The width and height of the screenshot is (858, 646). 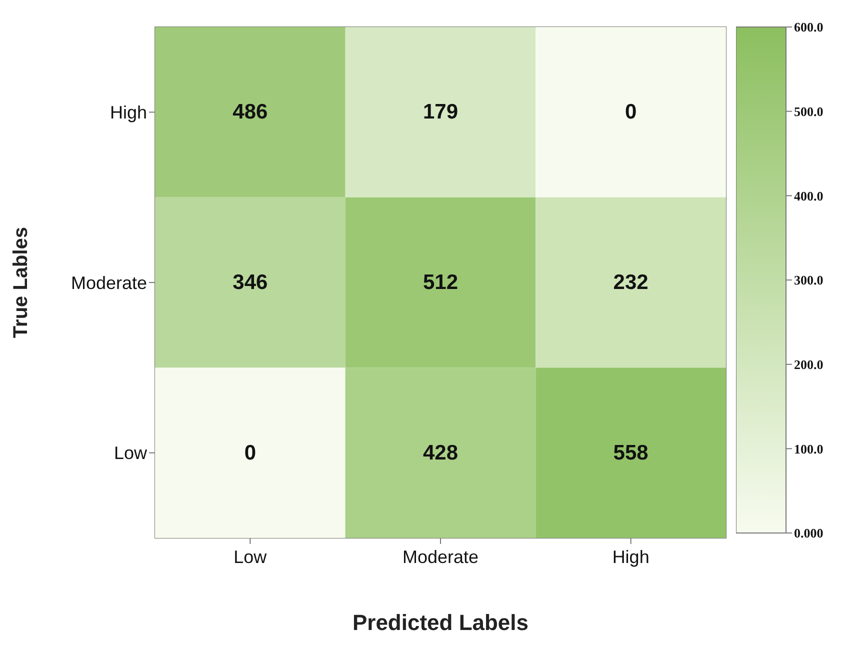 What do you see at coordinates (631, 556) in the screenshot?
I see `x-tick-label: High` at bounding box center [631, 556].